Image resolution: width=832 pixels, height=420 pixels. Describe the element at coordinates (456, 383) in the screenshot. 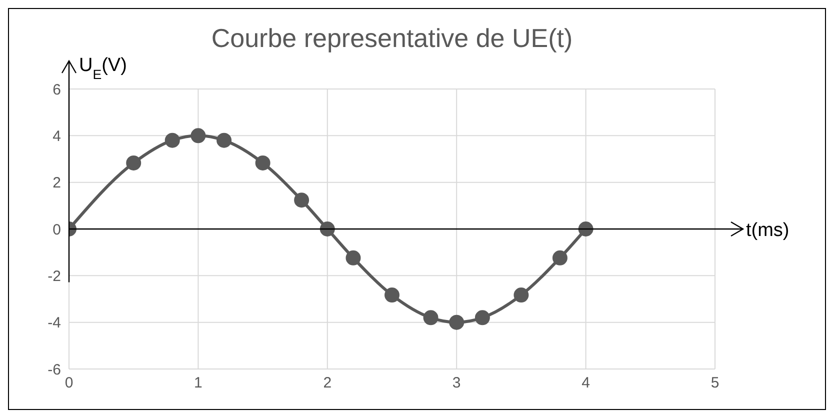

I see `x-tick-label: 3` at that location.